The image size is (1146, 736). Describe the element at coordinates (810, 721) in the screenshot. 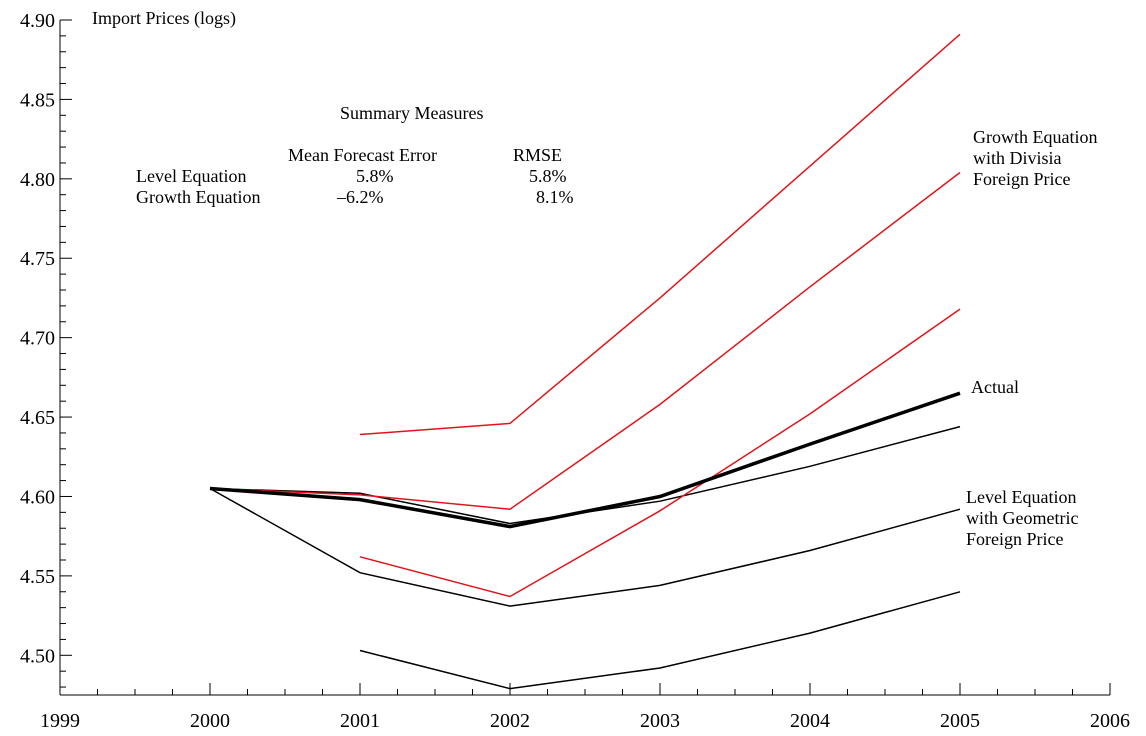

I see `x-tick-label: 2004` at that location.